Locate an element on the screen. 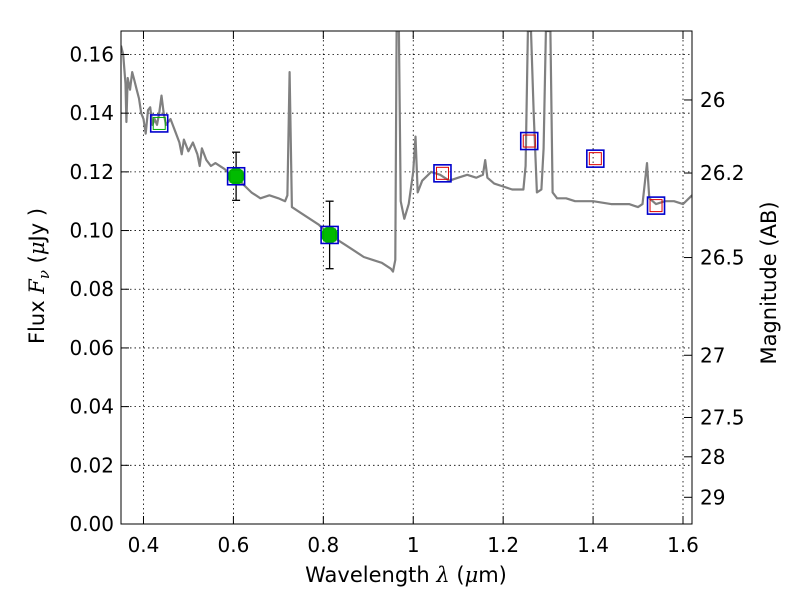  y-tick-label: 0.16 is located at coordinates (91, 54).